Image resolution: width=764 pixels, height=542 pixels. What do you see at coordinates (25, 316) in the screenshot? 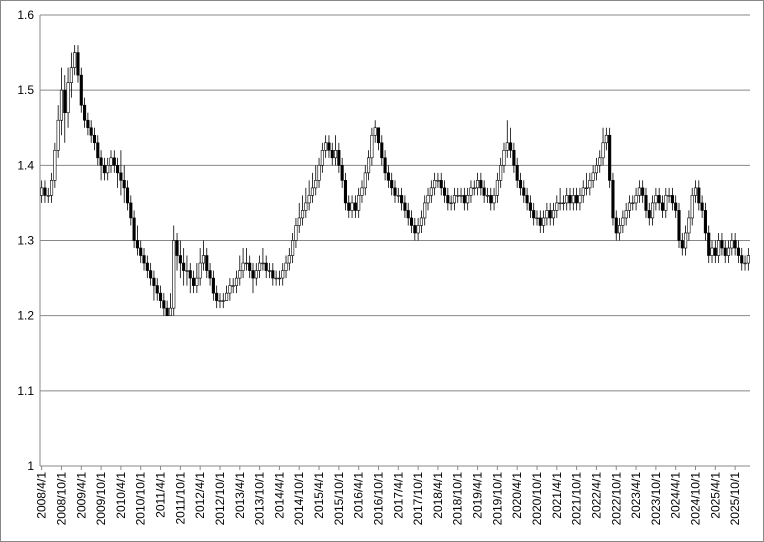
I see `y-tick-label: 1.2` at bounding box center [25, 316].